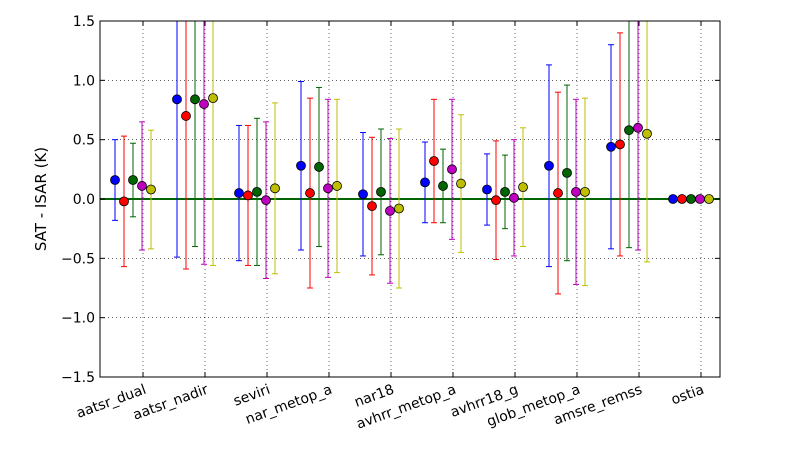 The width and height of the screenshot is (800, 450). Describe the element at coordinates (84, 200) in the screenshot. I see `y-tick-label: 0.0` at that location.